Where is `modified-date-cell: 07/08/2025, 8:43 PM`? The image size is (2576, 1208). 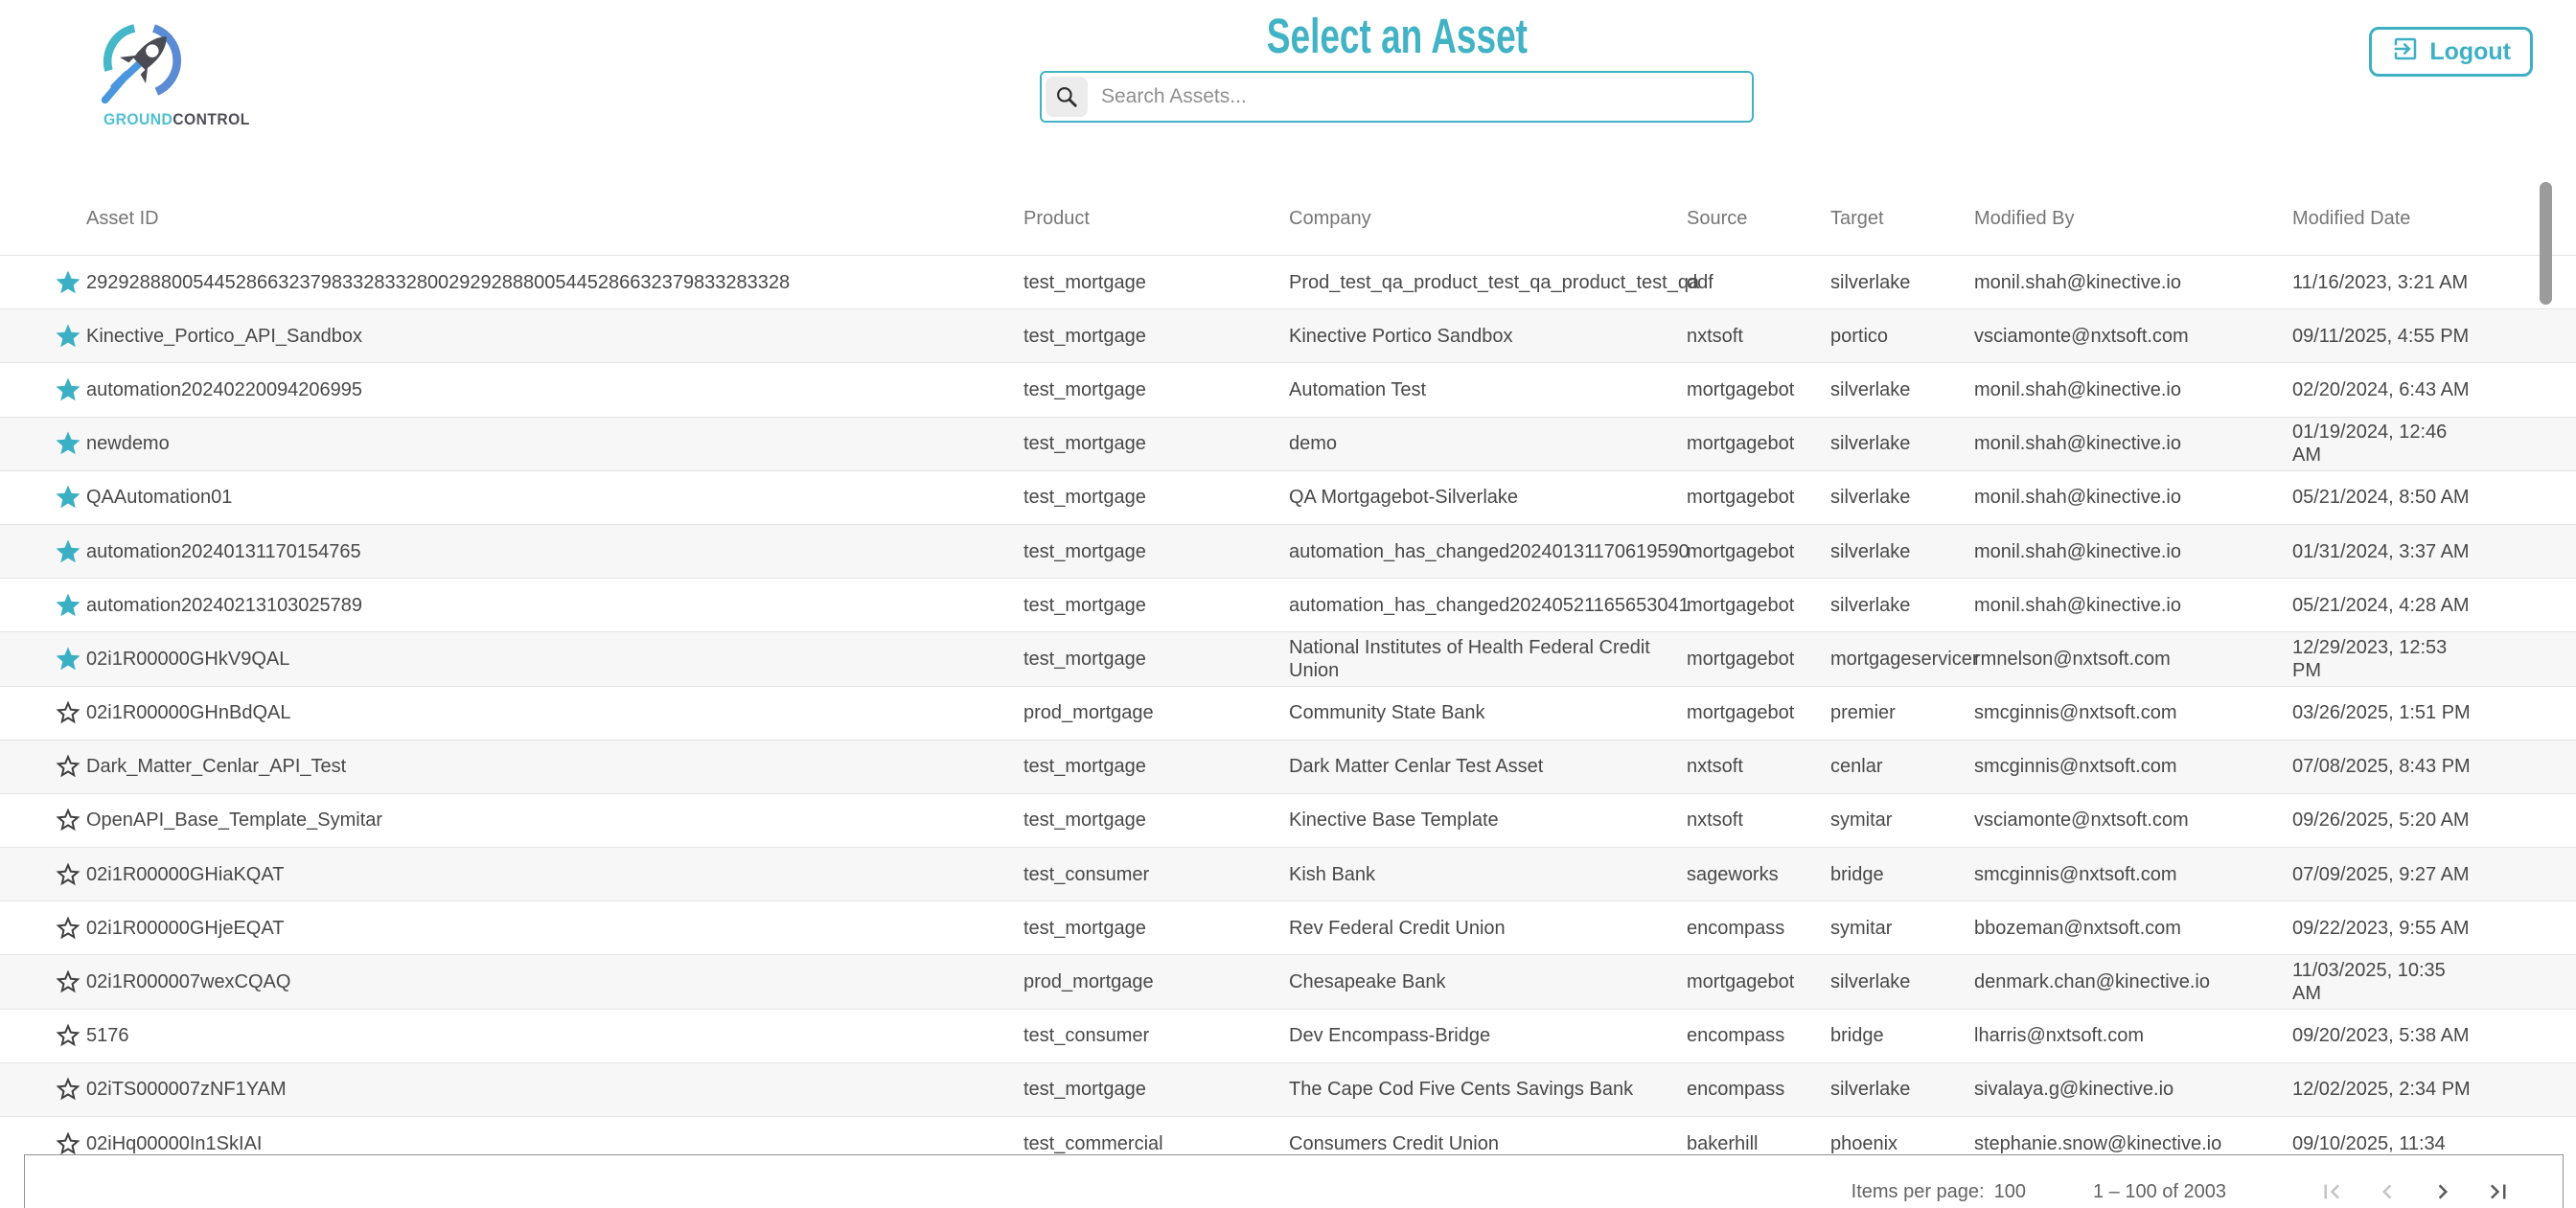
modified-date-cell: 07/08/2025, 8:43 PM is located at coordinates (2381, 767).